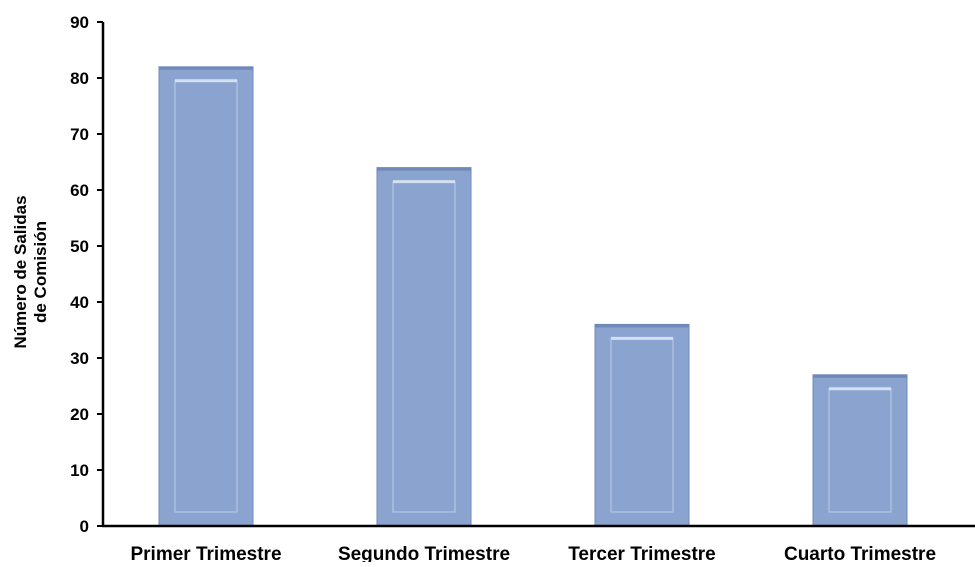 This screenshot has height=567, width=975. What do you see at coordinates (79, 414) in the screenshot?
I see `y-tick-label: 20` at bounding box center [79, 414].